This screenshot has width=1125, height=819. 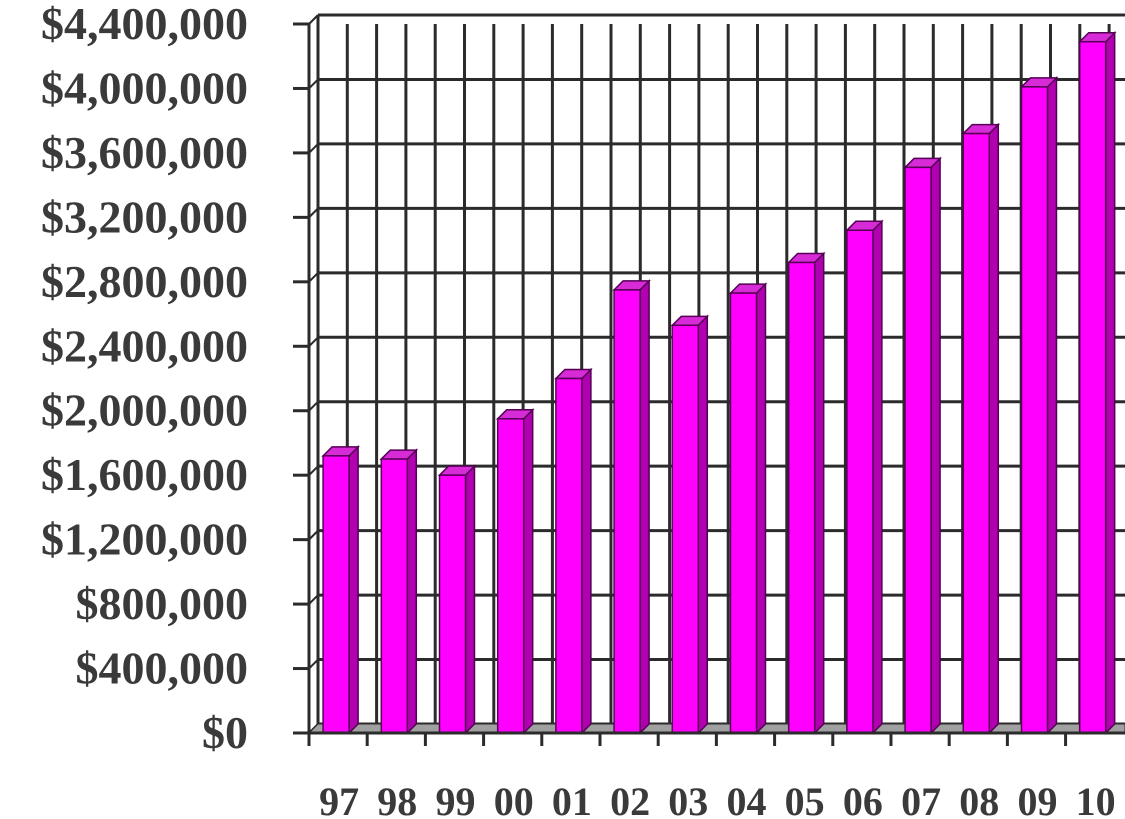 What do you see at coordinates (144, 474) in the screenshot?
I see `y-tick-label: $1,600,000` at bounding box center [144, 474].